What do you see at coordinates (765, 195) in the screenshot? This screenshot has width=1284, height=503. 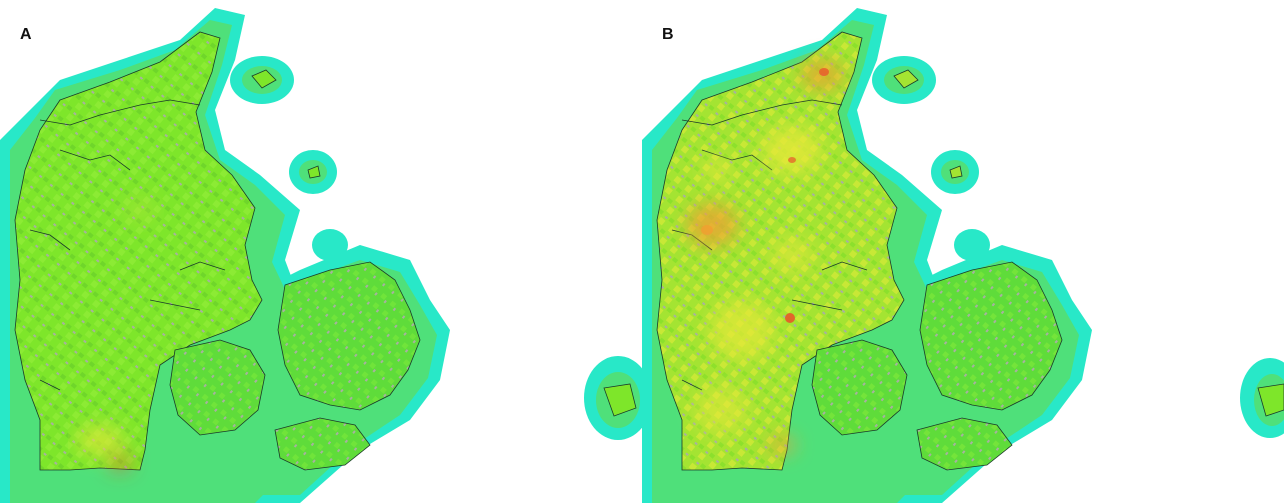 I see `hotspot-peaks` at bounding box center [765, 195].